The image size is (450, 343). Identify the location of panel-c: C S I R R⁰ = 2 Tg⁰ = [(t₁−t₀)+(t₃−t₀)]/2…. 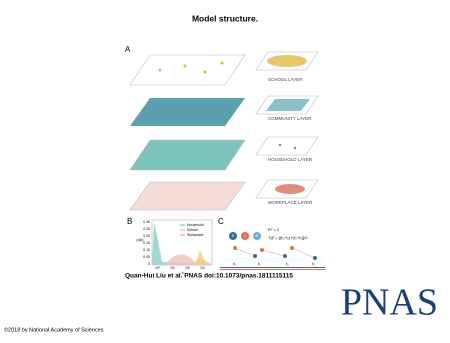
(271, 243).